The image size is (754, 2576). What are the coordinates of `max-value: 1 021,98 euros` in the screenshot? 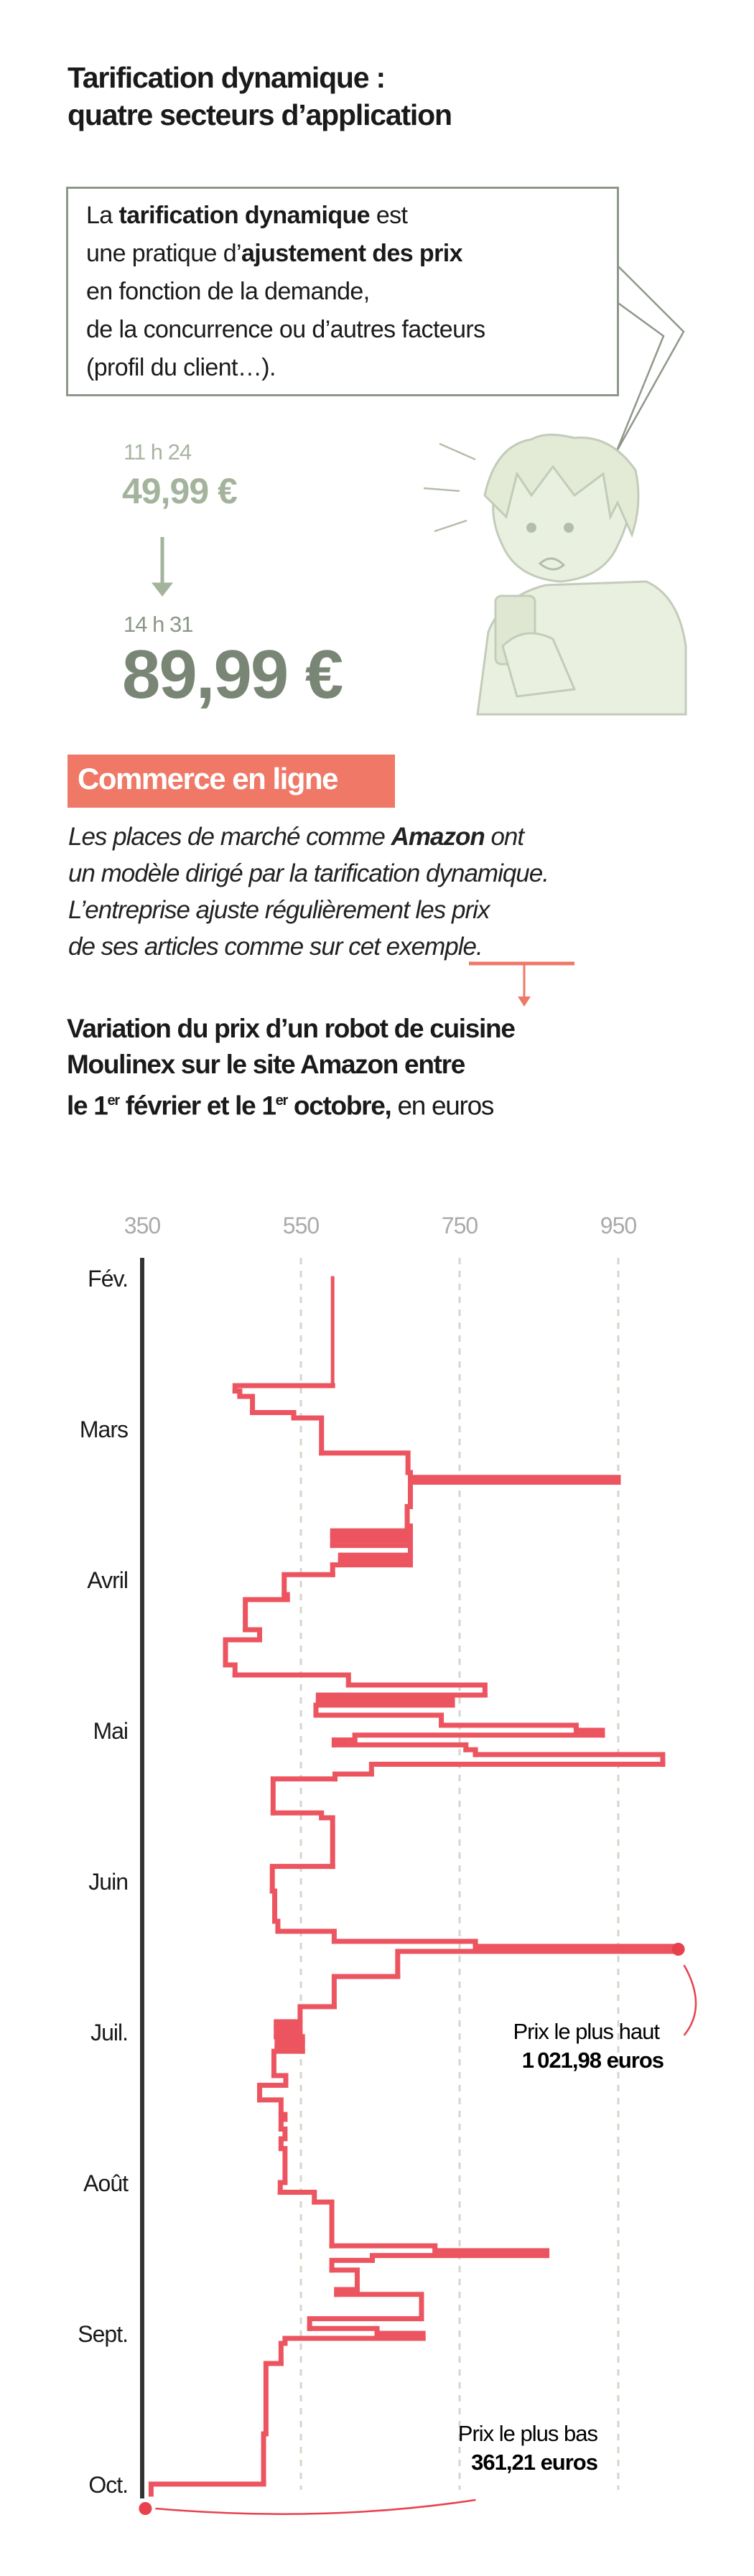 It's located at (593, 2060).